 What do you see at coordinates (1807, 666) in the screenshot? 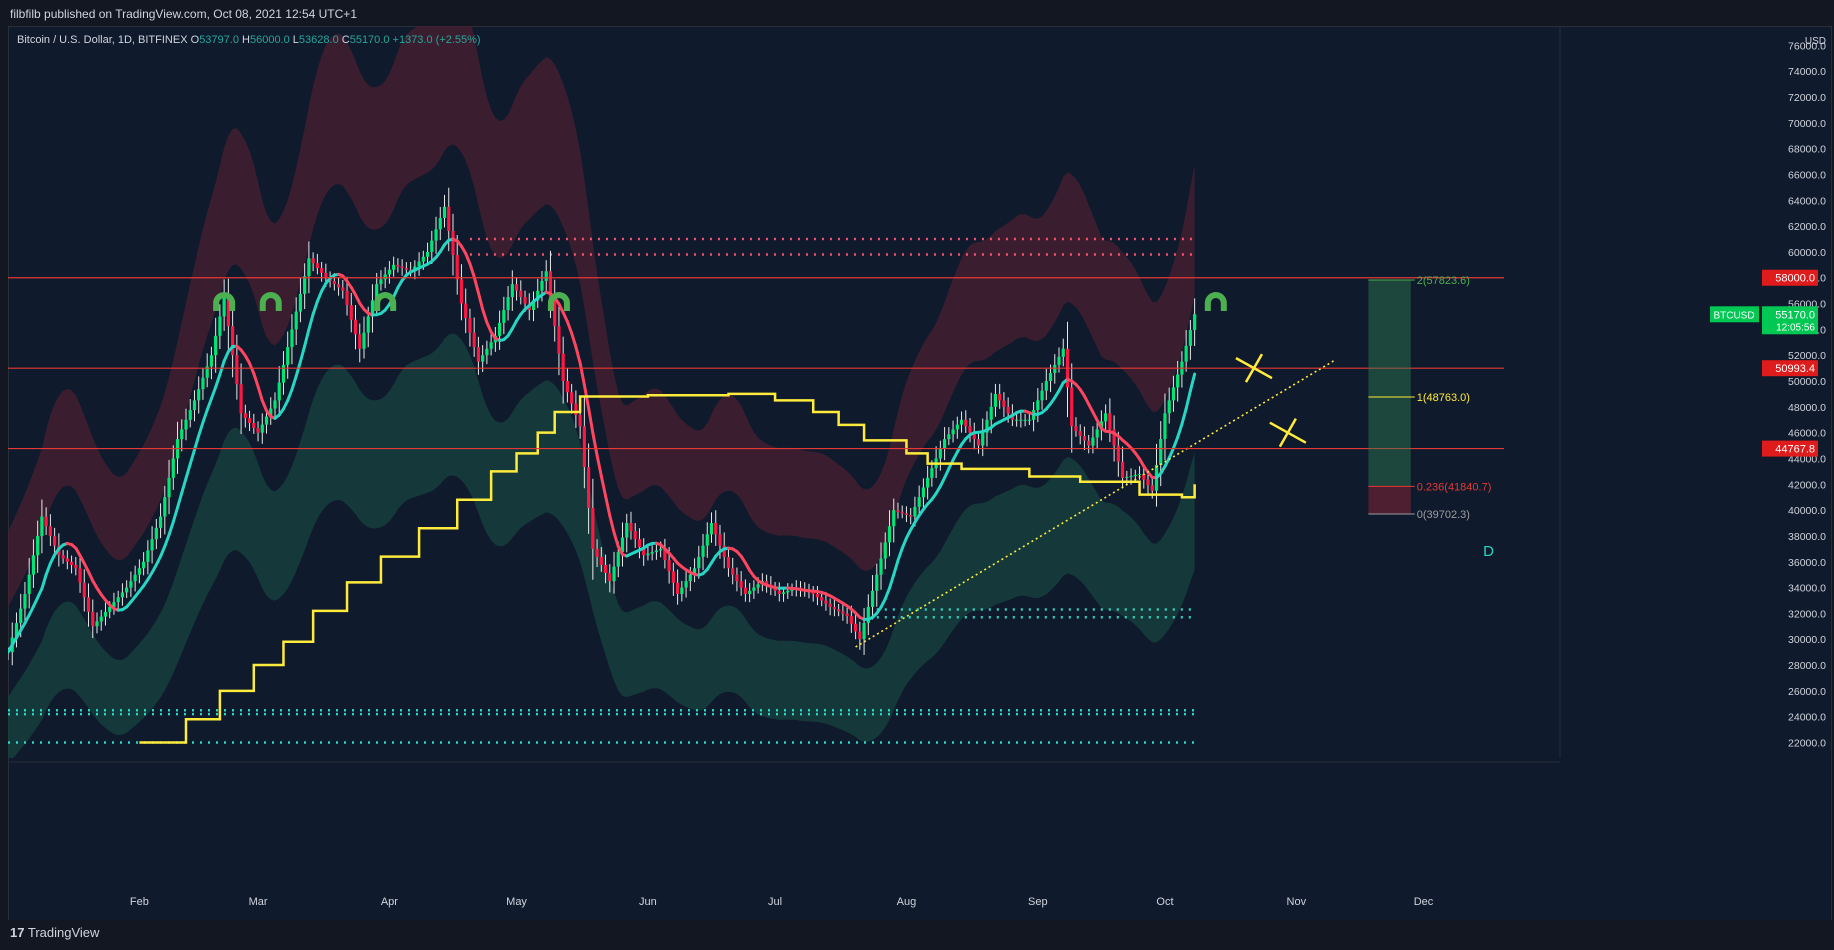
I see `price-tick-label: 28000.0` at bounding box center [1807, 666].